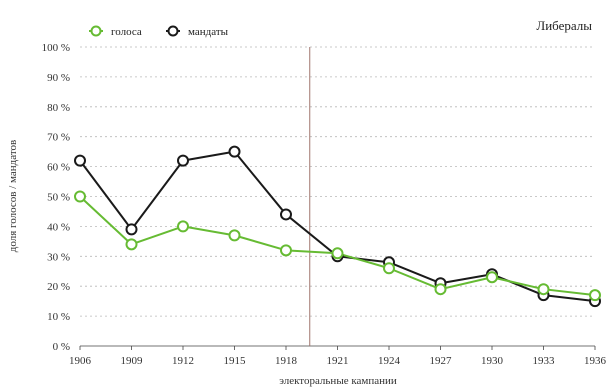 The image size is (609, 390). What do you see at coordinates (595, 361) in the screenshot?
I see `x-tick-label: 1936` at bounding box center [595, 361].